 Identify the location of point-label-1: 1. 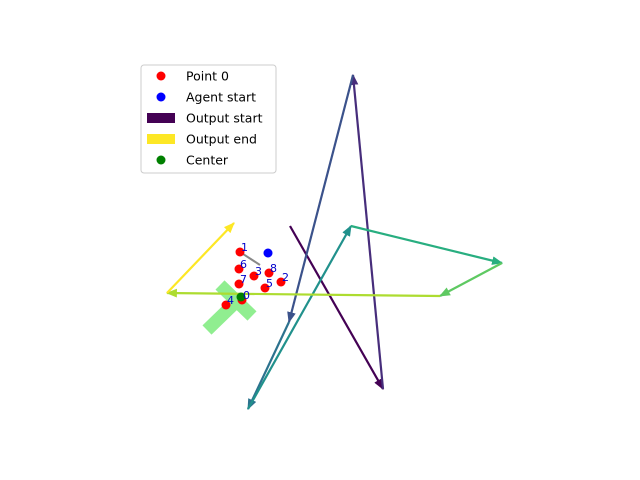
(244, 247).